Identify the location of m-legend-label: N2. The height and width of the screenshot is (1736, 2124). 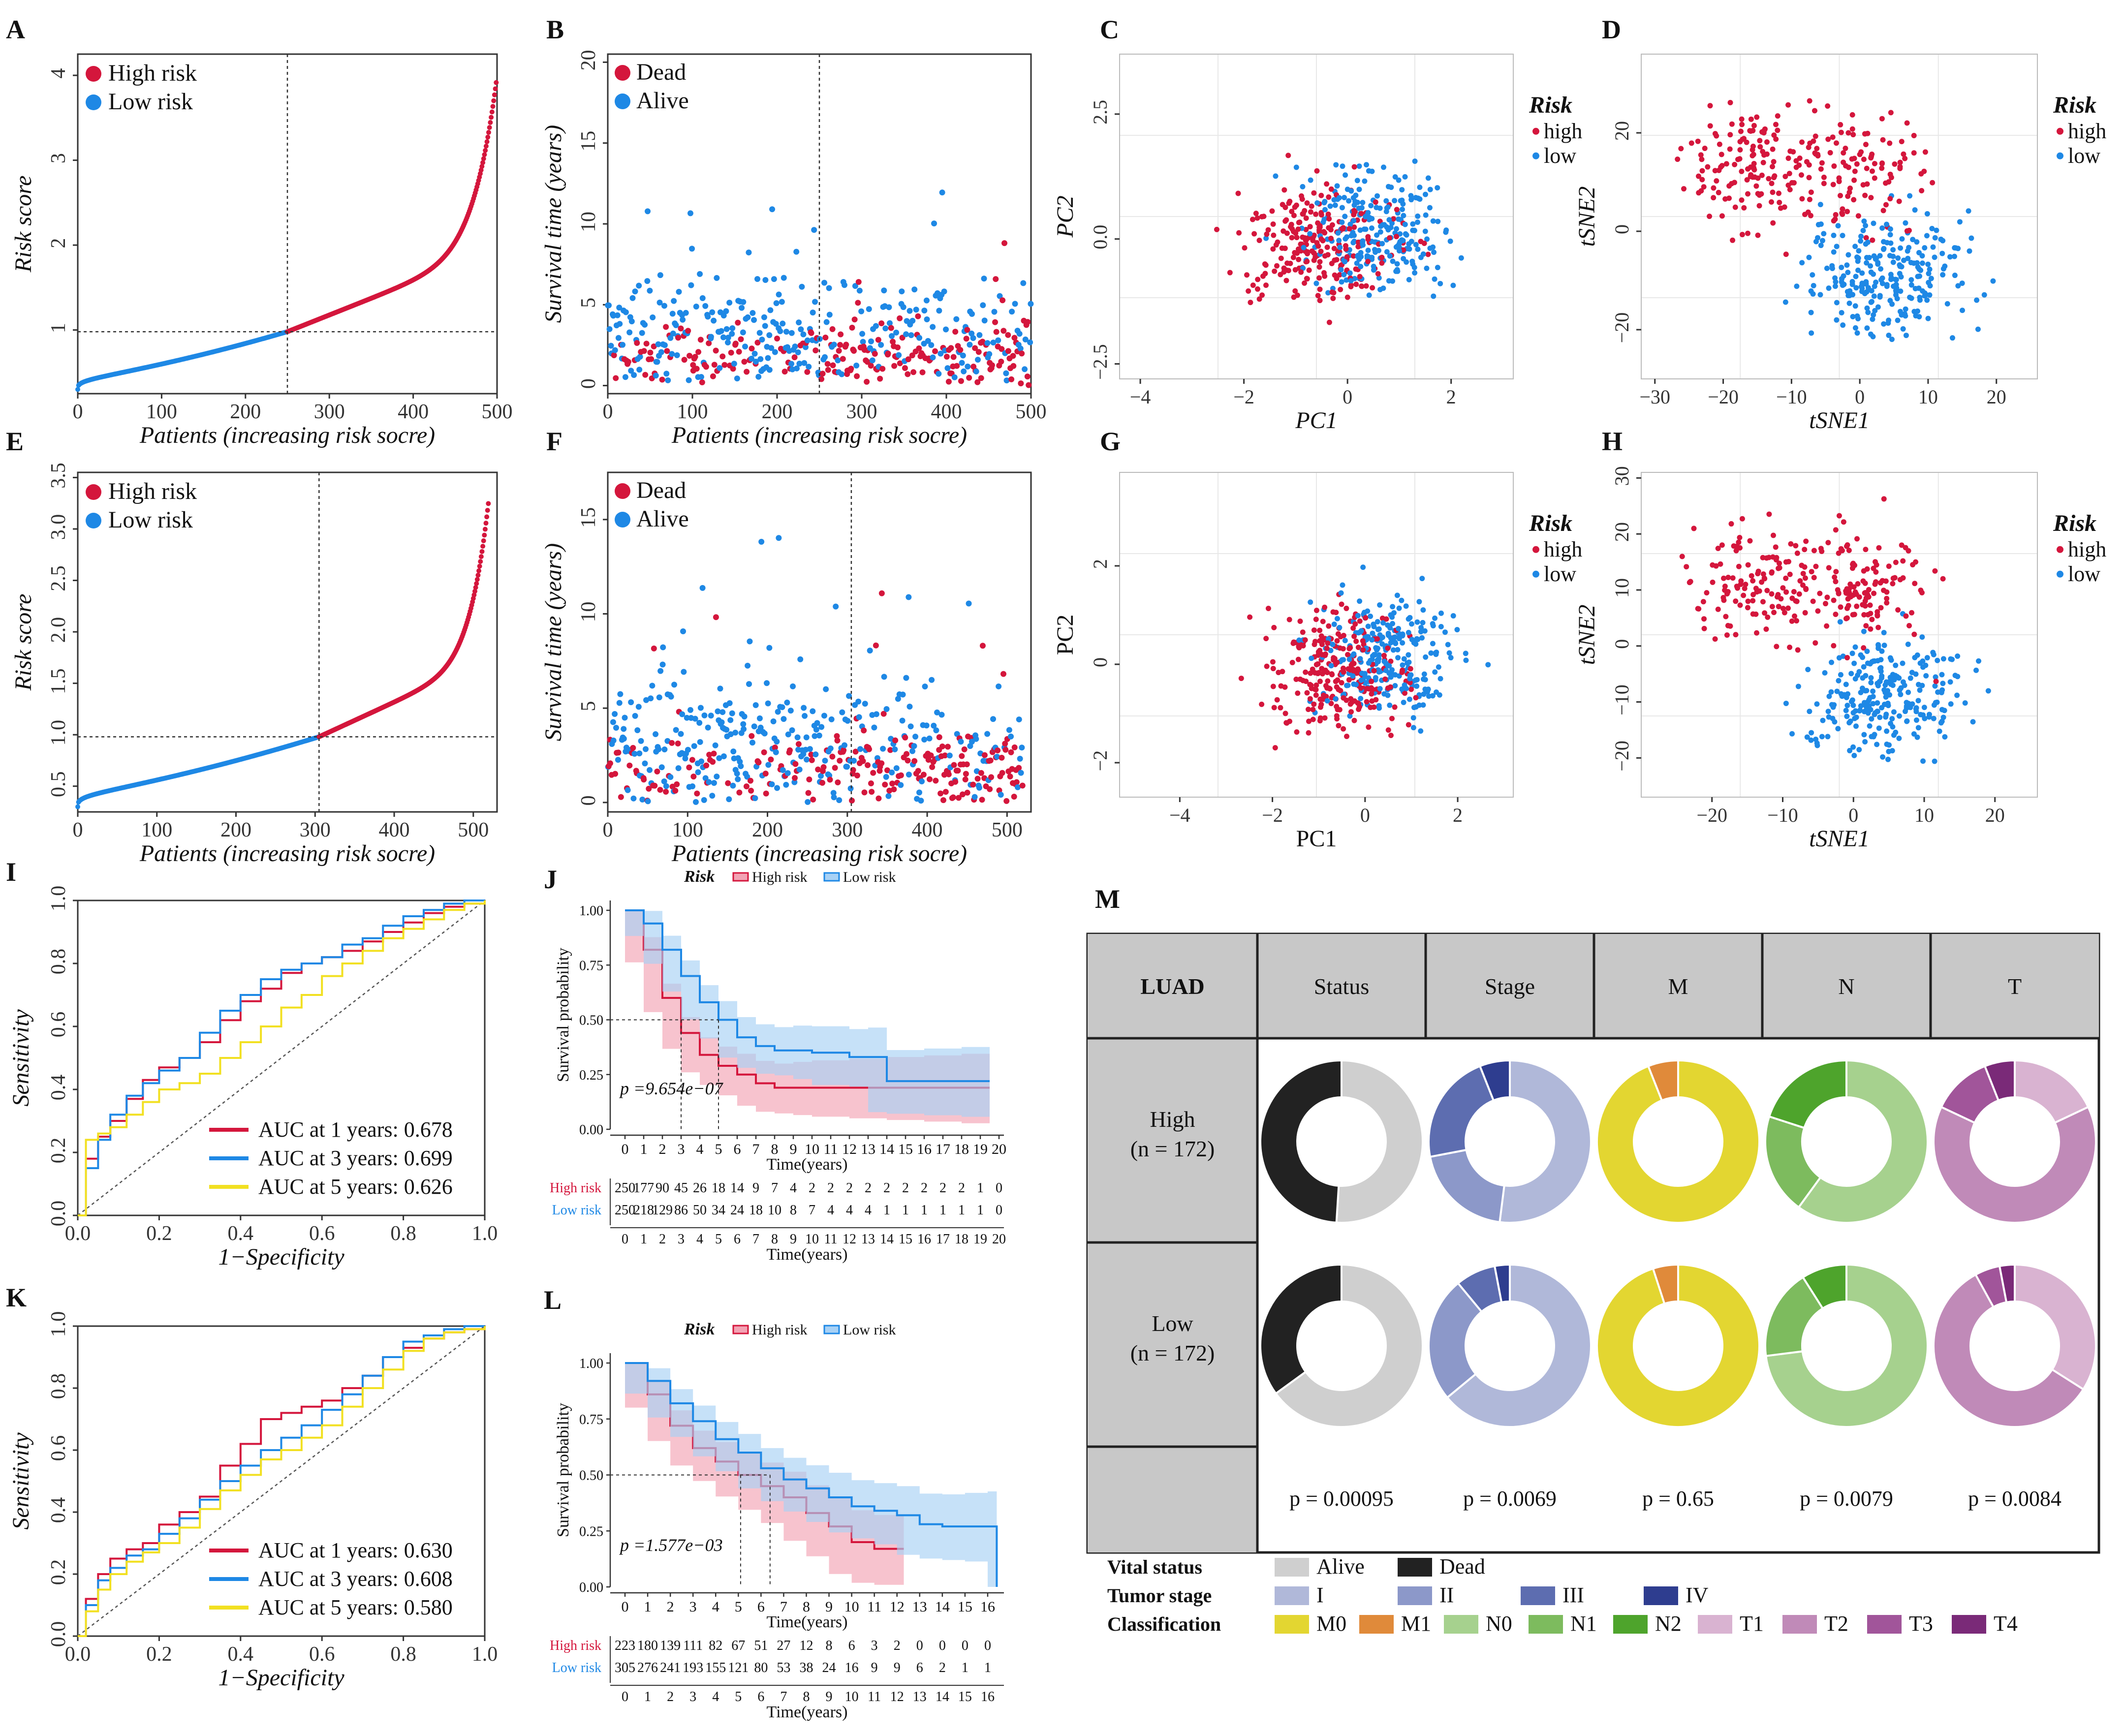
(1668, 1624).